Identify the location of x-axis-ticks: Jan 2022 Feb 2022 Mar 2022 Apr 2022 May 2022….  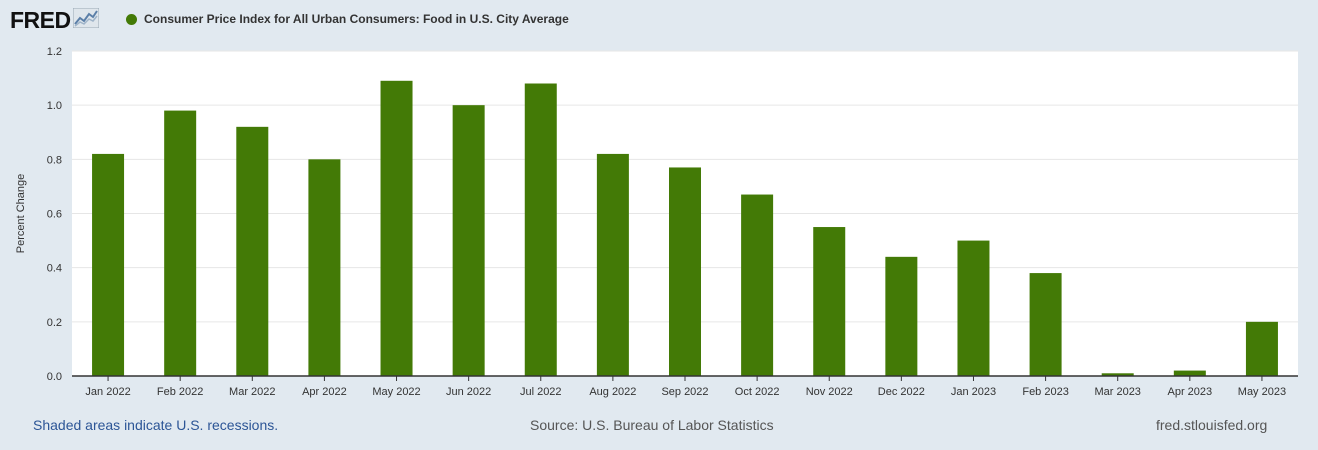
(685, 387).